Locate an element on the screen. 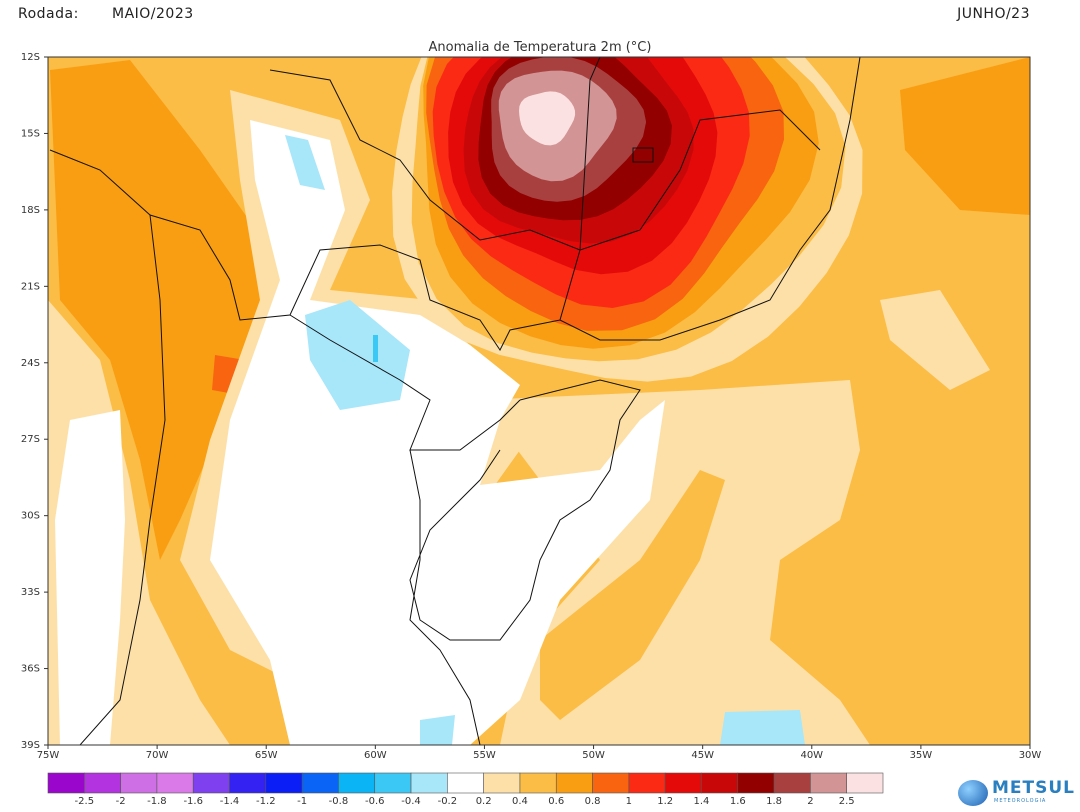  lon-label: 70W is located at coordinates (157, 755).